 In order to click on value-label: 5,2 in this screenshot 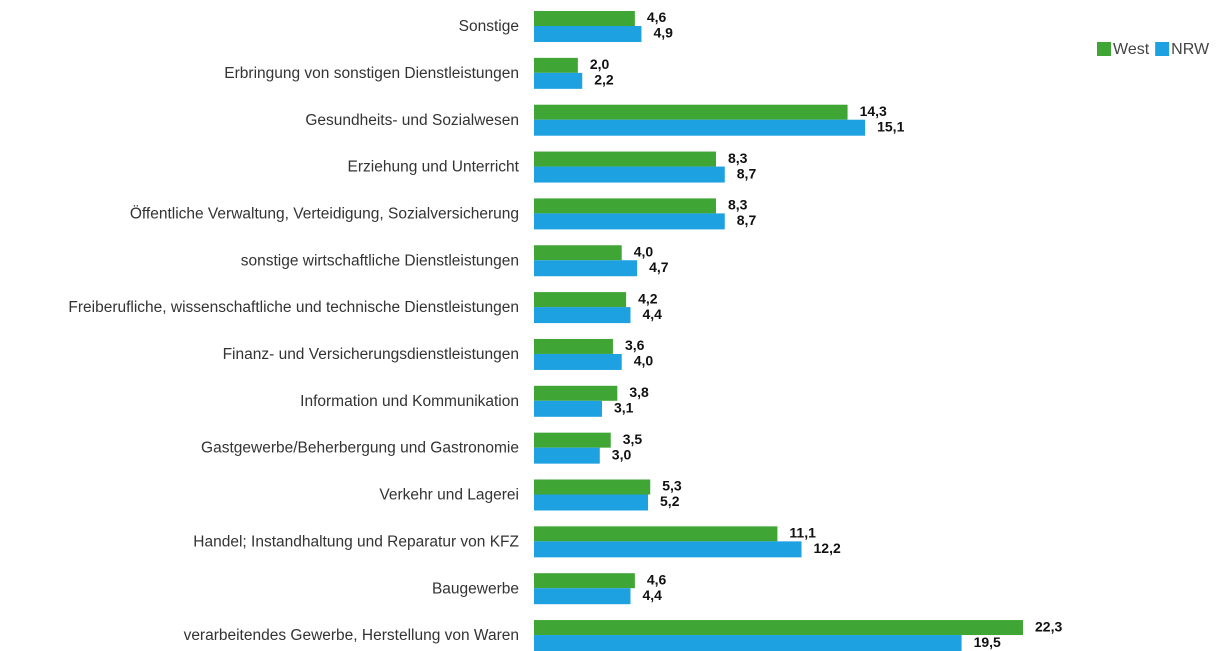, I will do `click(670, 501)`.